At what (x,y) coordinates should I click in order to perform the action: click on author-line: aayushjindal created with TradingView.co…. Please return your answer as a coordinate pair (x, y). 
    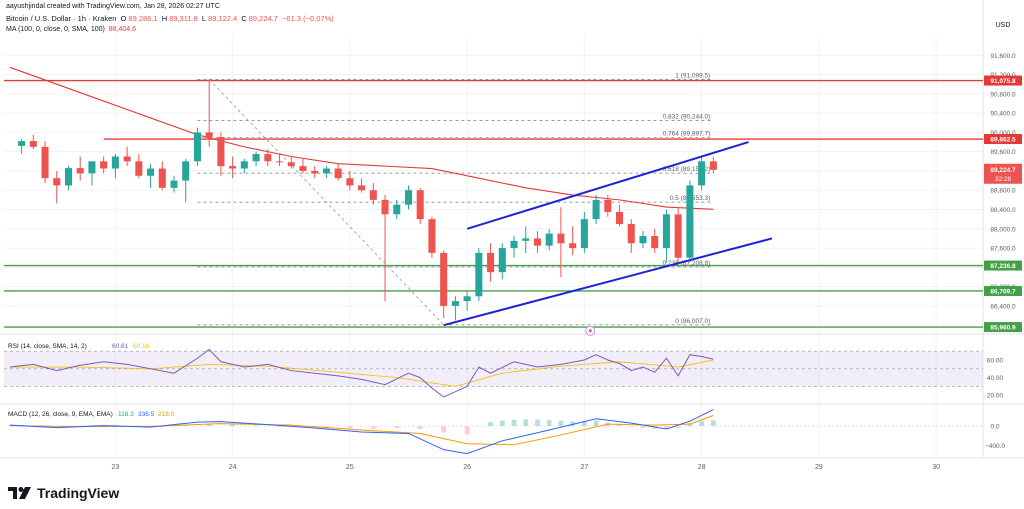
    Looking at the image, I should click on (113, 6).